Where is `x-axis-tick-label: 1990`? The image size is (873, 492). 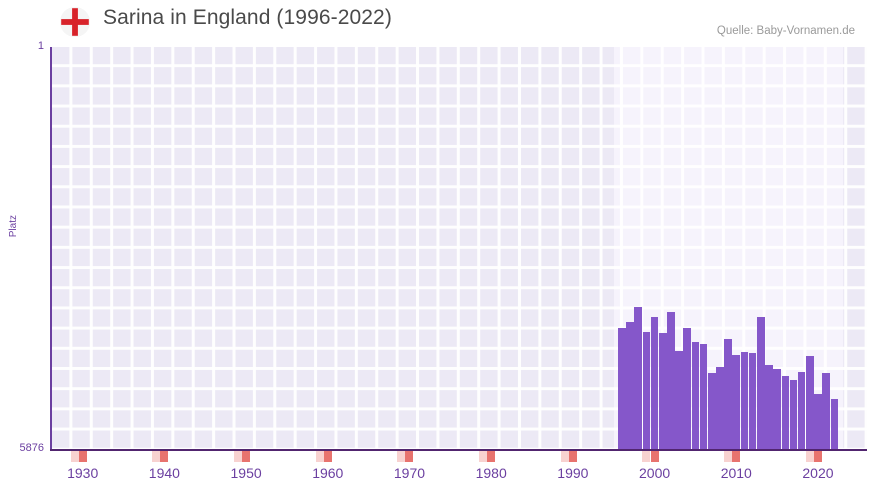
x-axis-tick-label: 1990 is located at coordinates (573, 473).